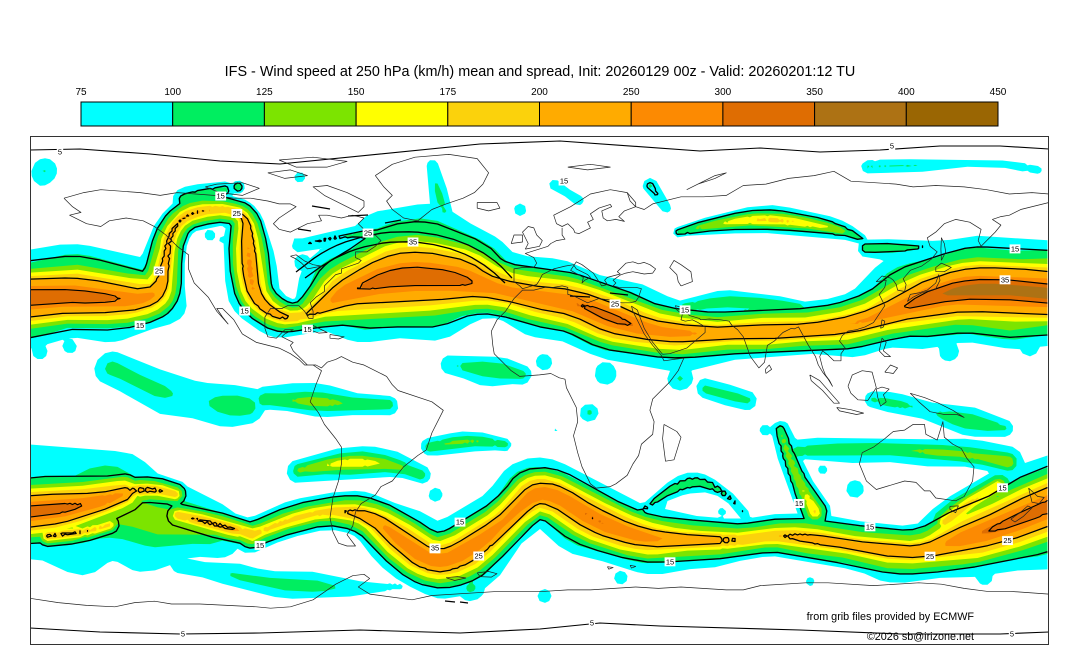 The width and height of the screenshot is (1080, 663). What do you see at coordinates (81, 92) in the screenshot?
I see `svg-text: 75` at bounding box center [81, 92].